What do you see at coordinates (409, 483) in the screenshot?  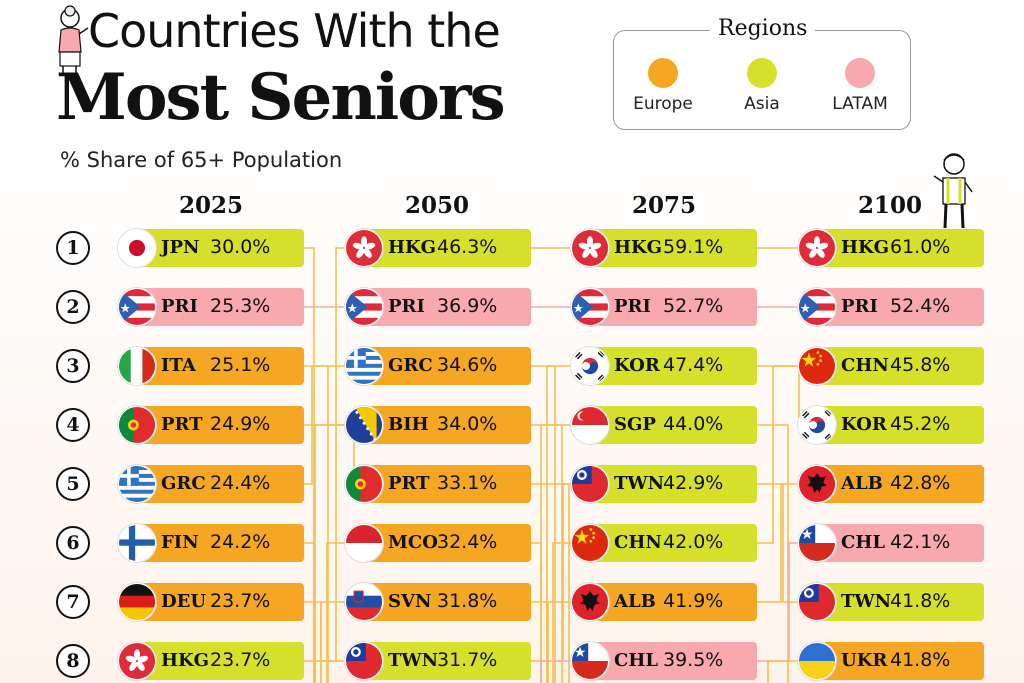 I see `country-code: PRT` at bounding box center [409, 483].